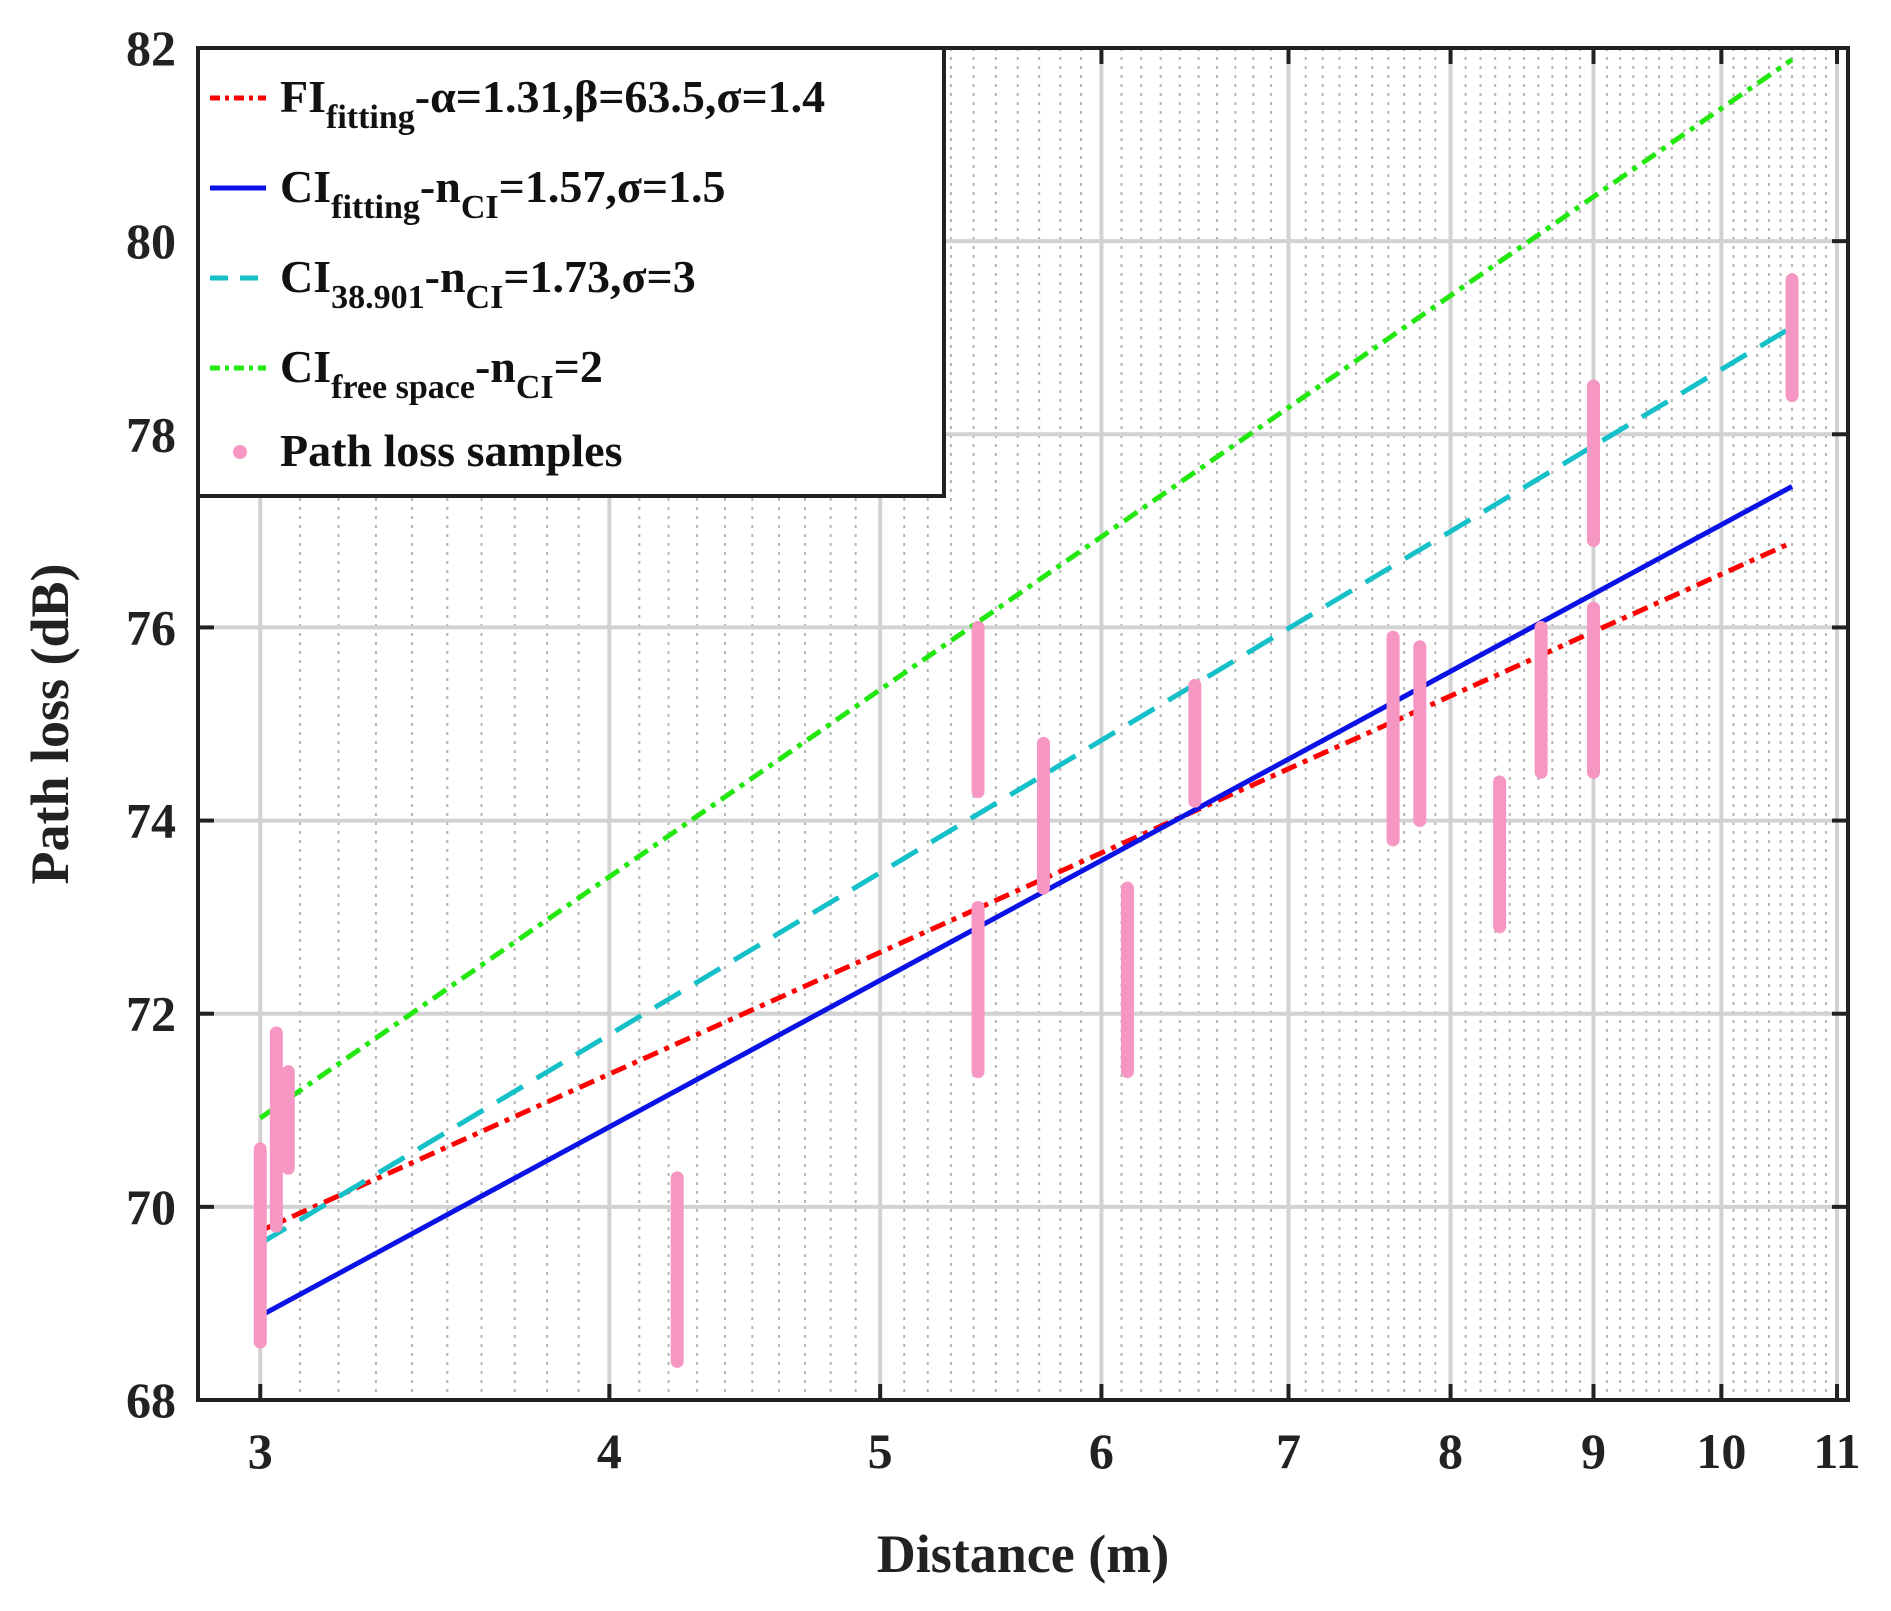  What do you see at coordinates (488, 283) in the screenshot?
I see `legend-entry: CI38.901-nCI=1.73,σ=3` at bounding box center [488, 283].